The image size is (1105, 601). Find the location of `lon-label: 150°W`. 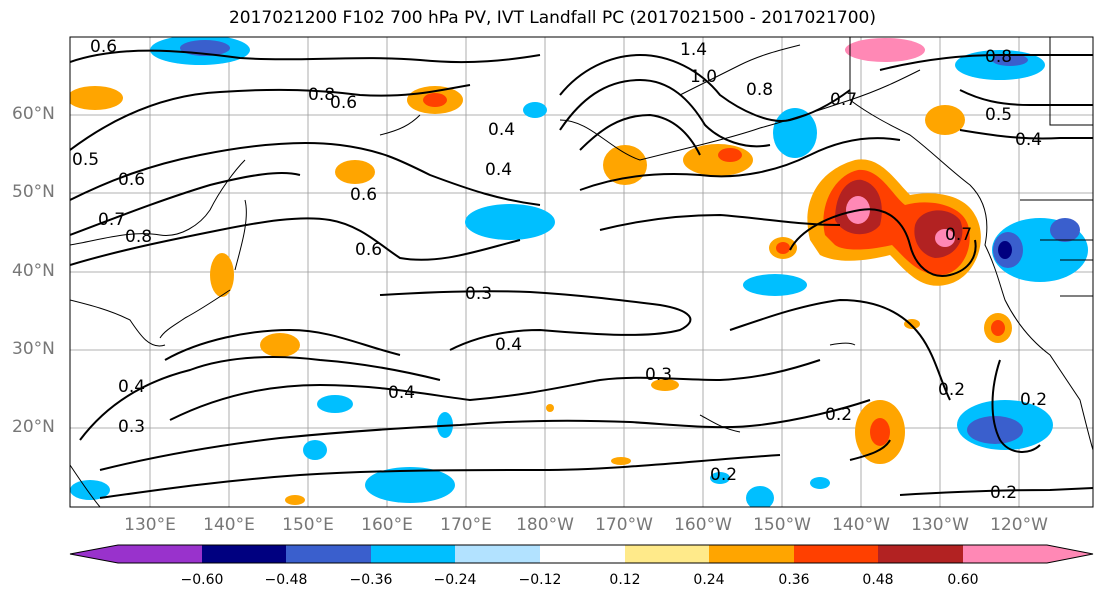

lon-label: 150°W is located at coordinates (782, 525).